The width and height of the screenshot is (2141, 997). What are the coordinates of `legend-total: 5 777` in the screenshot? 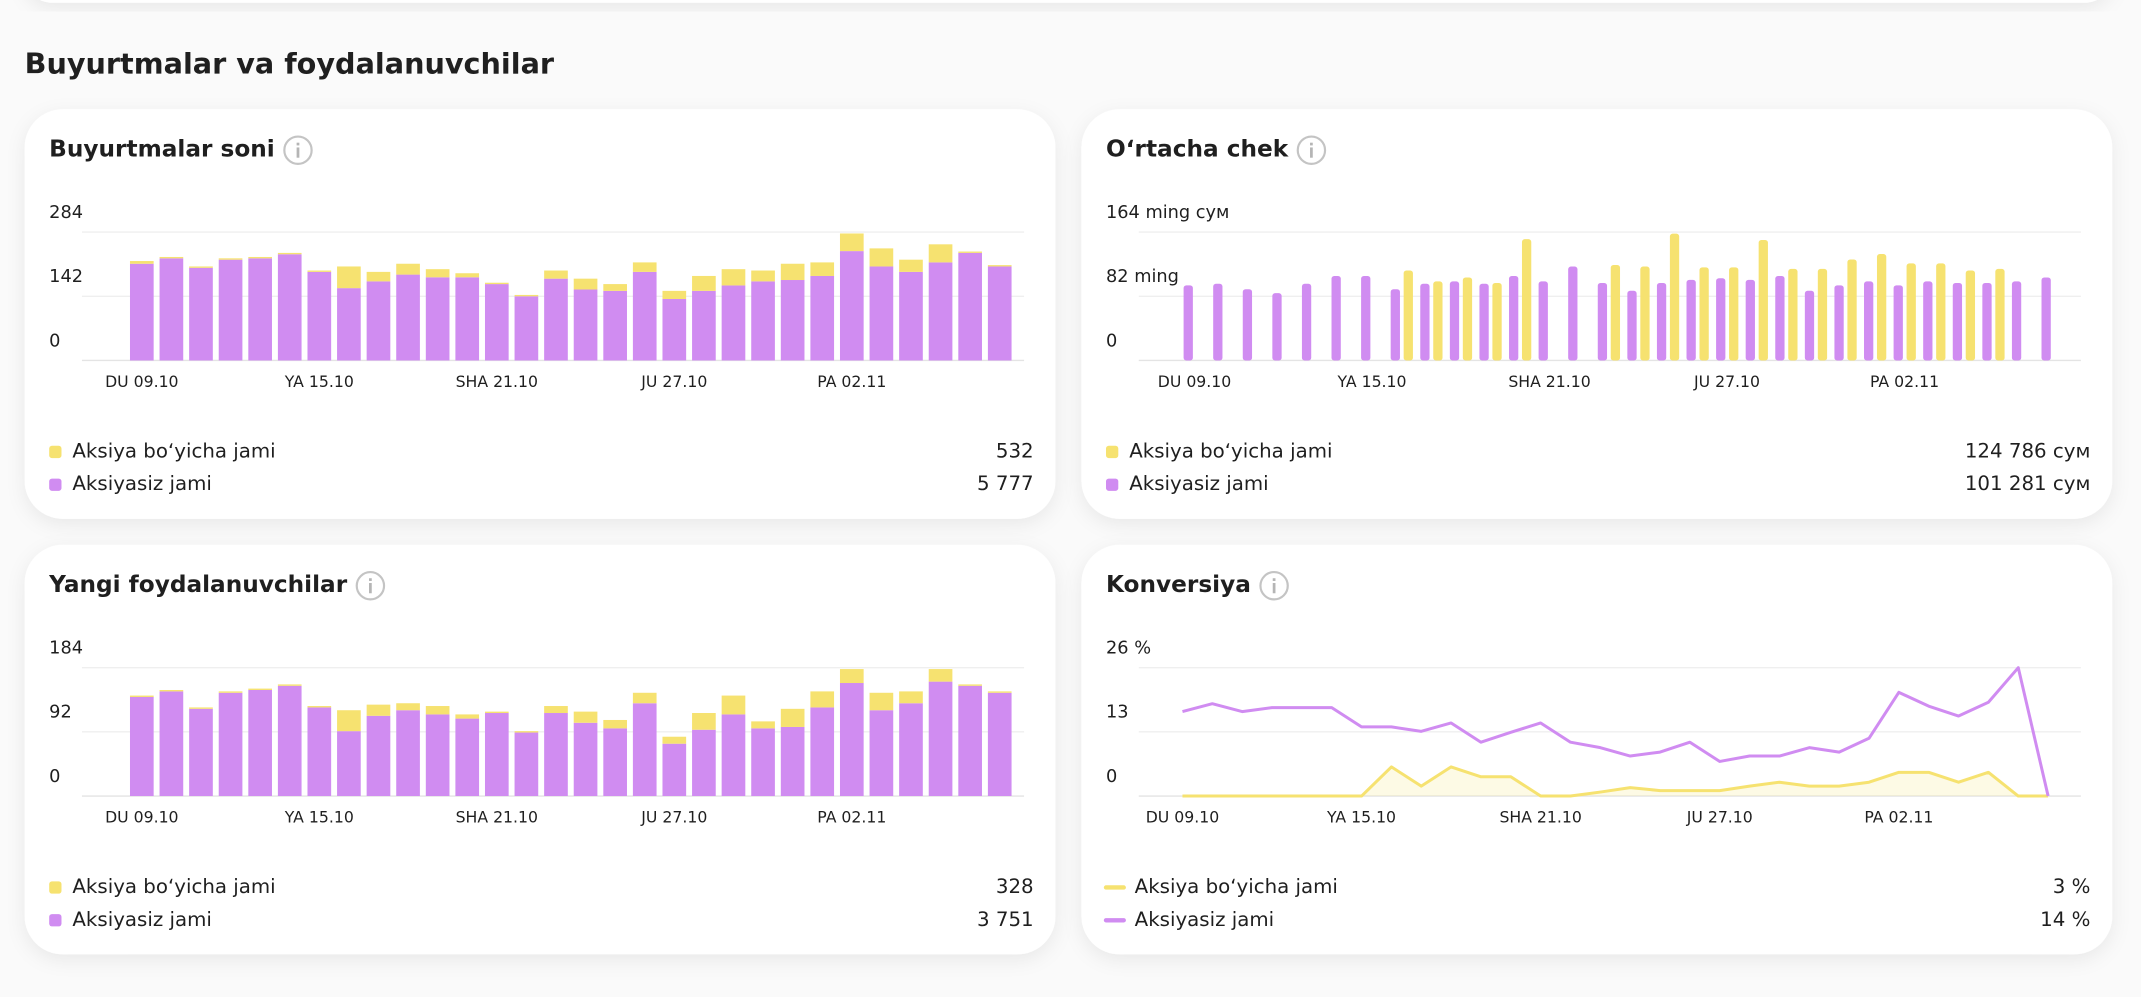 It's located at (1005, 483).